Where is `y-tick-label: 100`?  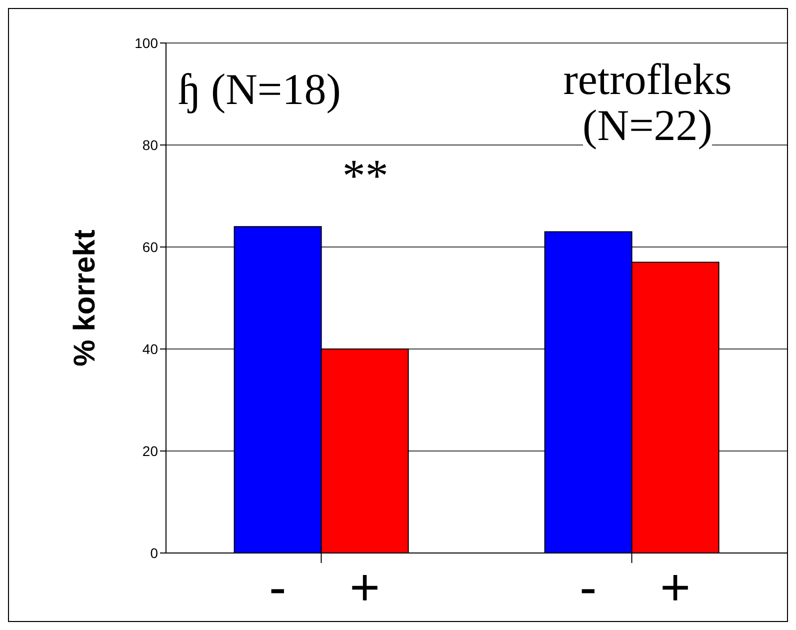
y-tick-label: 100 is located at coordinates (146, 42).